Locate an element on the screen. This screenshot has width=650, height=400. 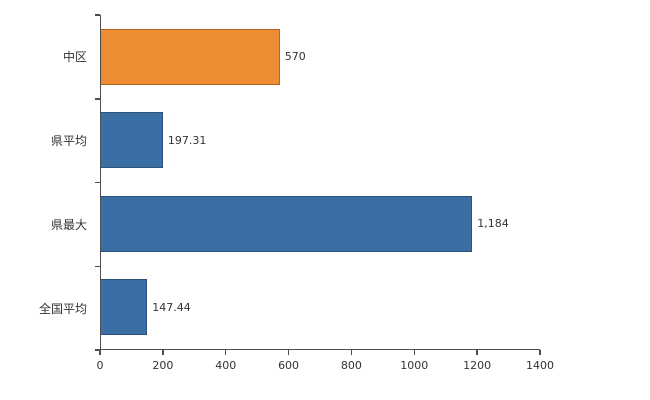
y-axis-ticks is located at coordinates (97, 182).